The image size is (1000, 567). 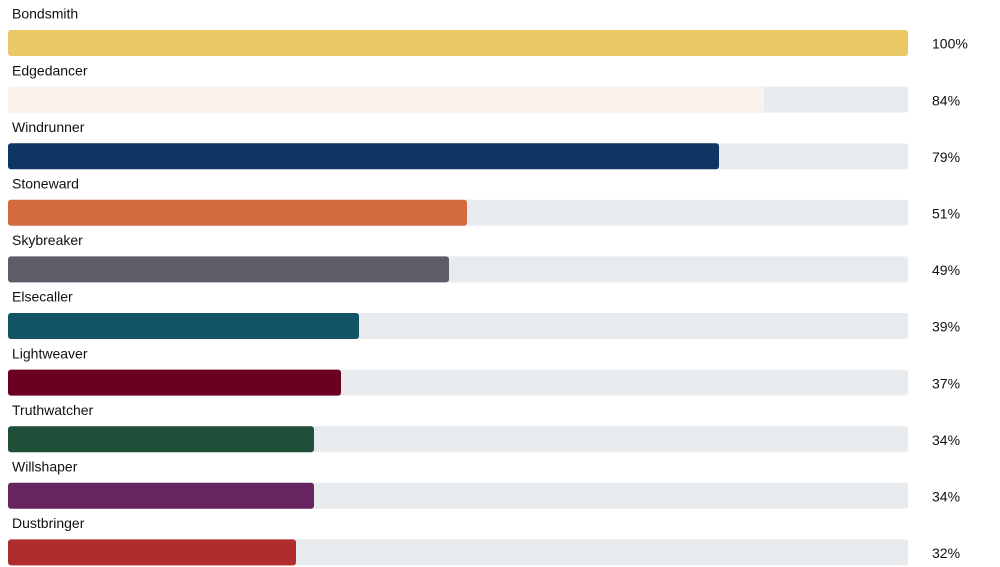 What do you see at coordinates (45, 184) in the screenshot?
I see `category-label: Stoneward` at bounding box center [45, 184].